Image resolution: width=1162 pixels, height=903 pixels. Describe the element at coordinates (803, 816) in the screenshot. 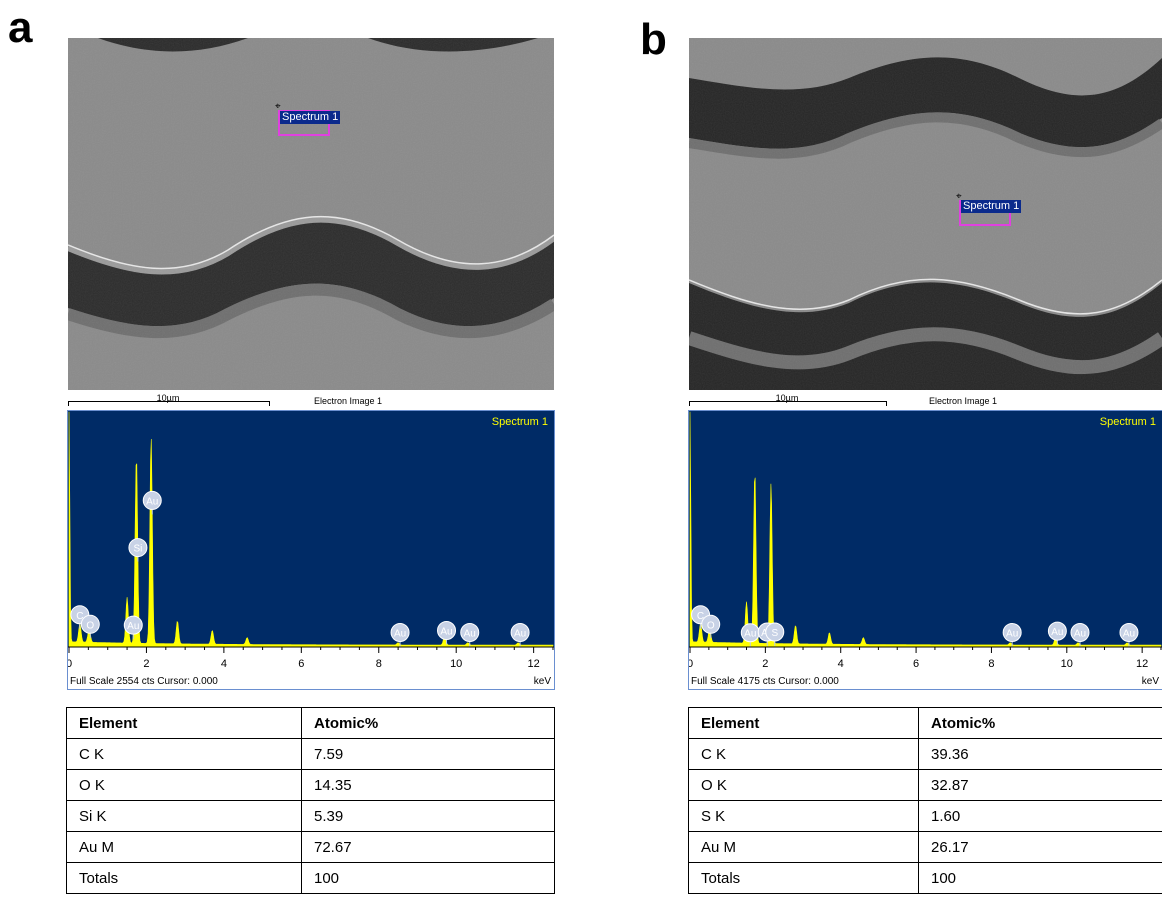

I see `table-cell: S K` at that location.